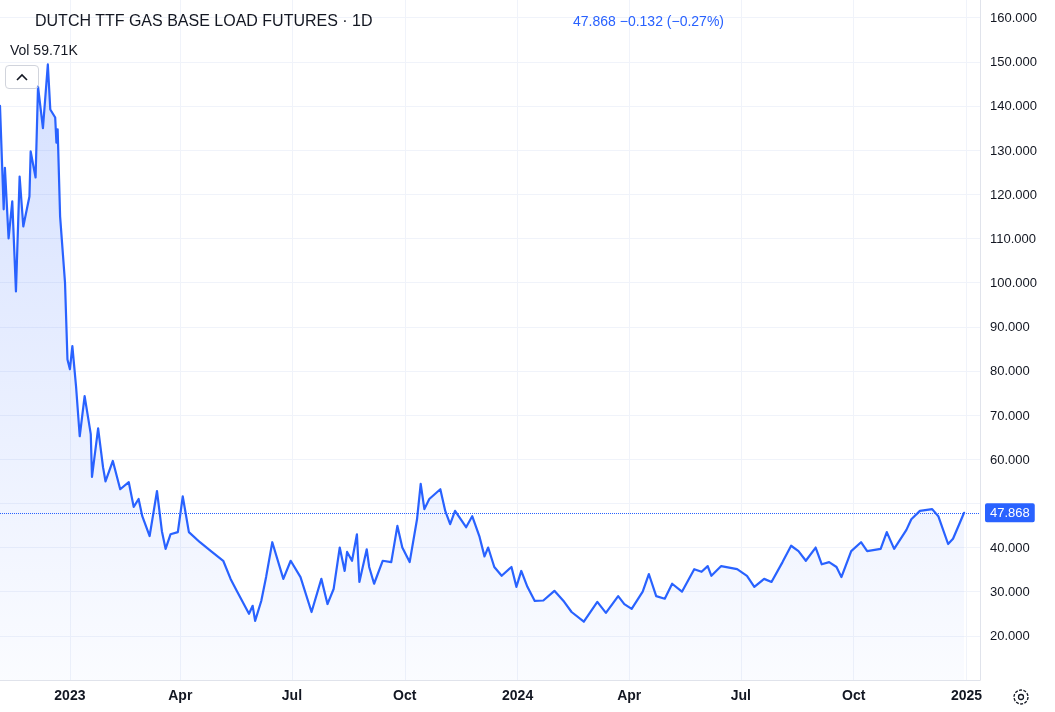  I want to click on annotation: Vol 59.71K, so click(44, 50).